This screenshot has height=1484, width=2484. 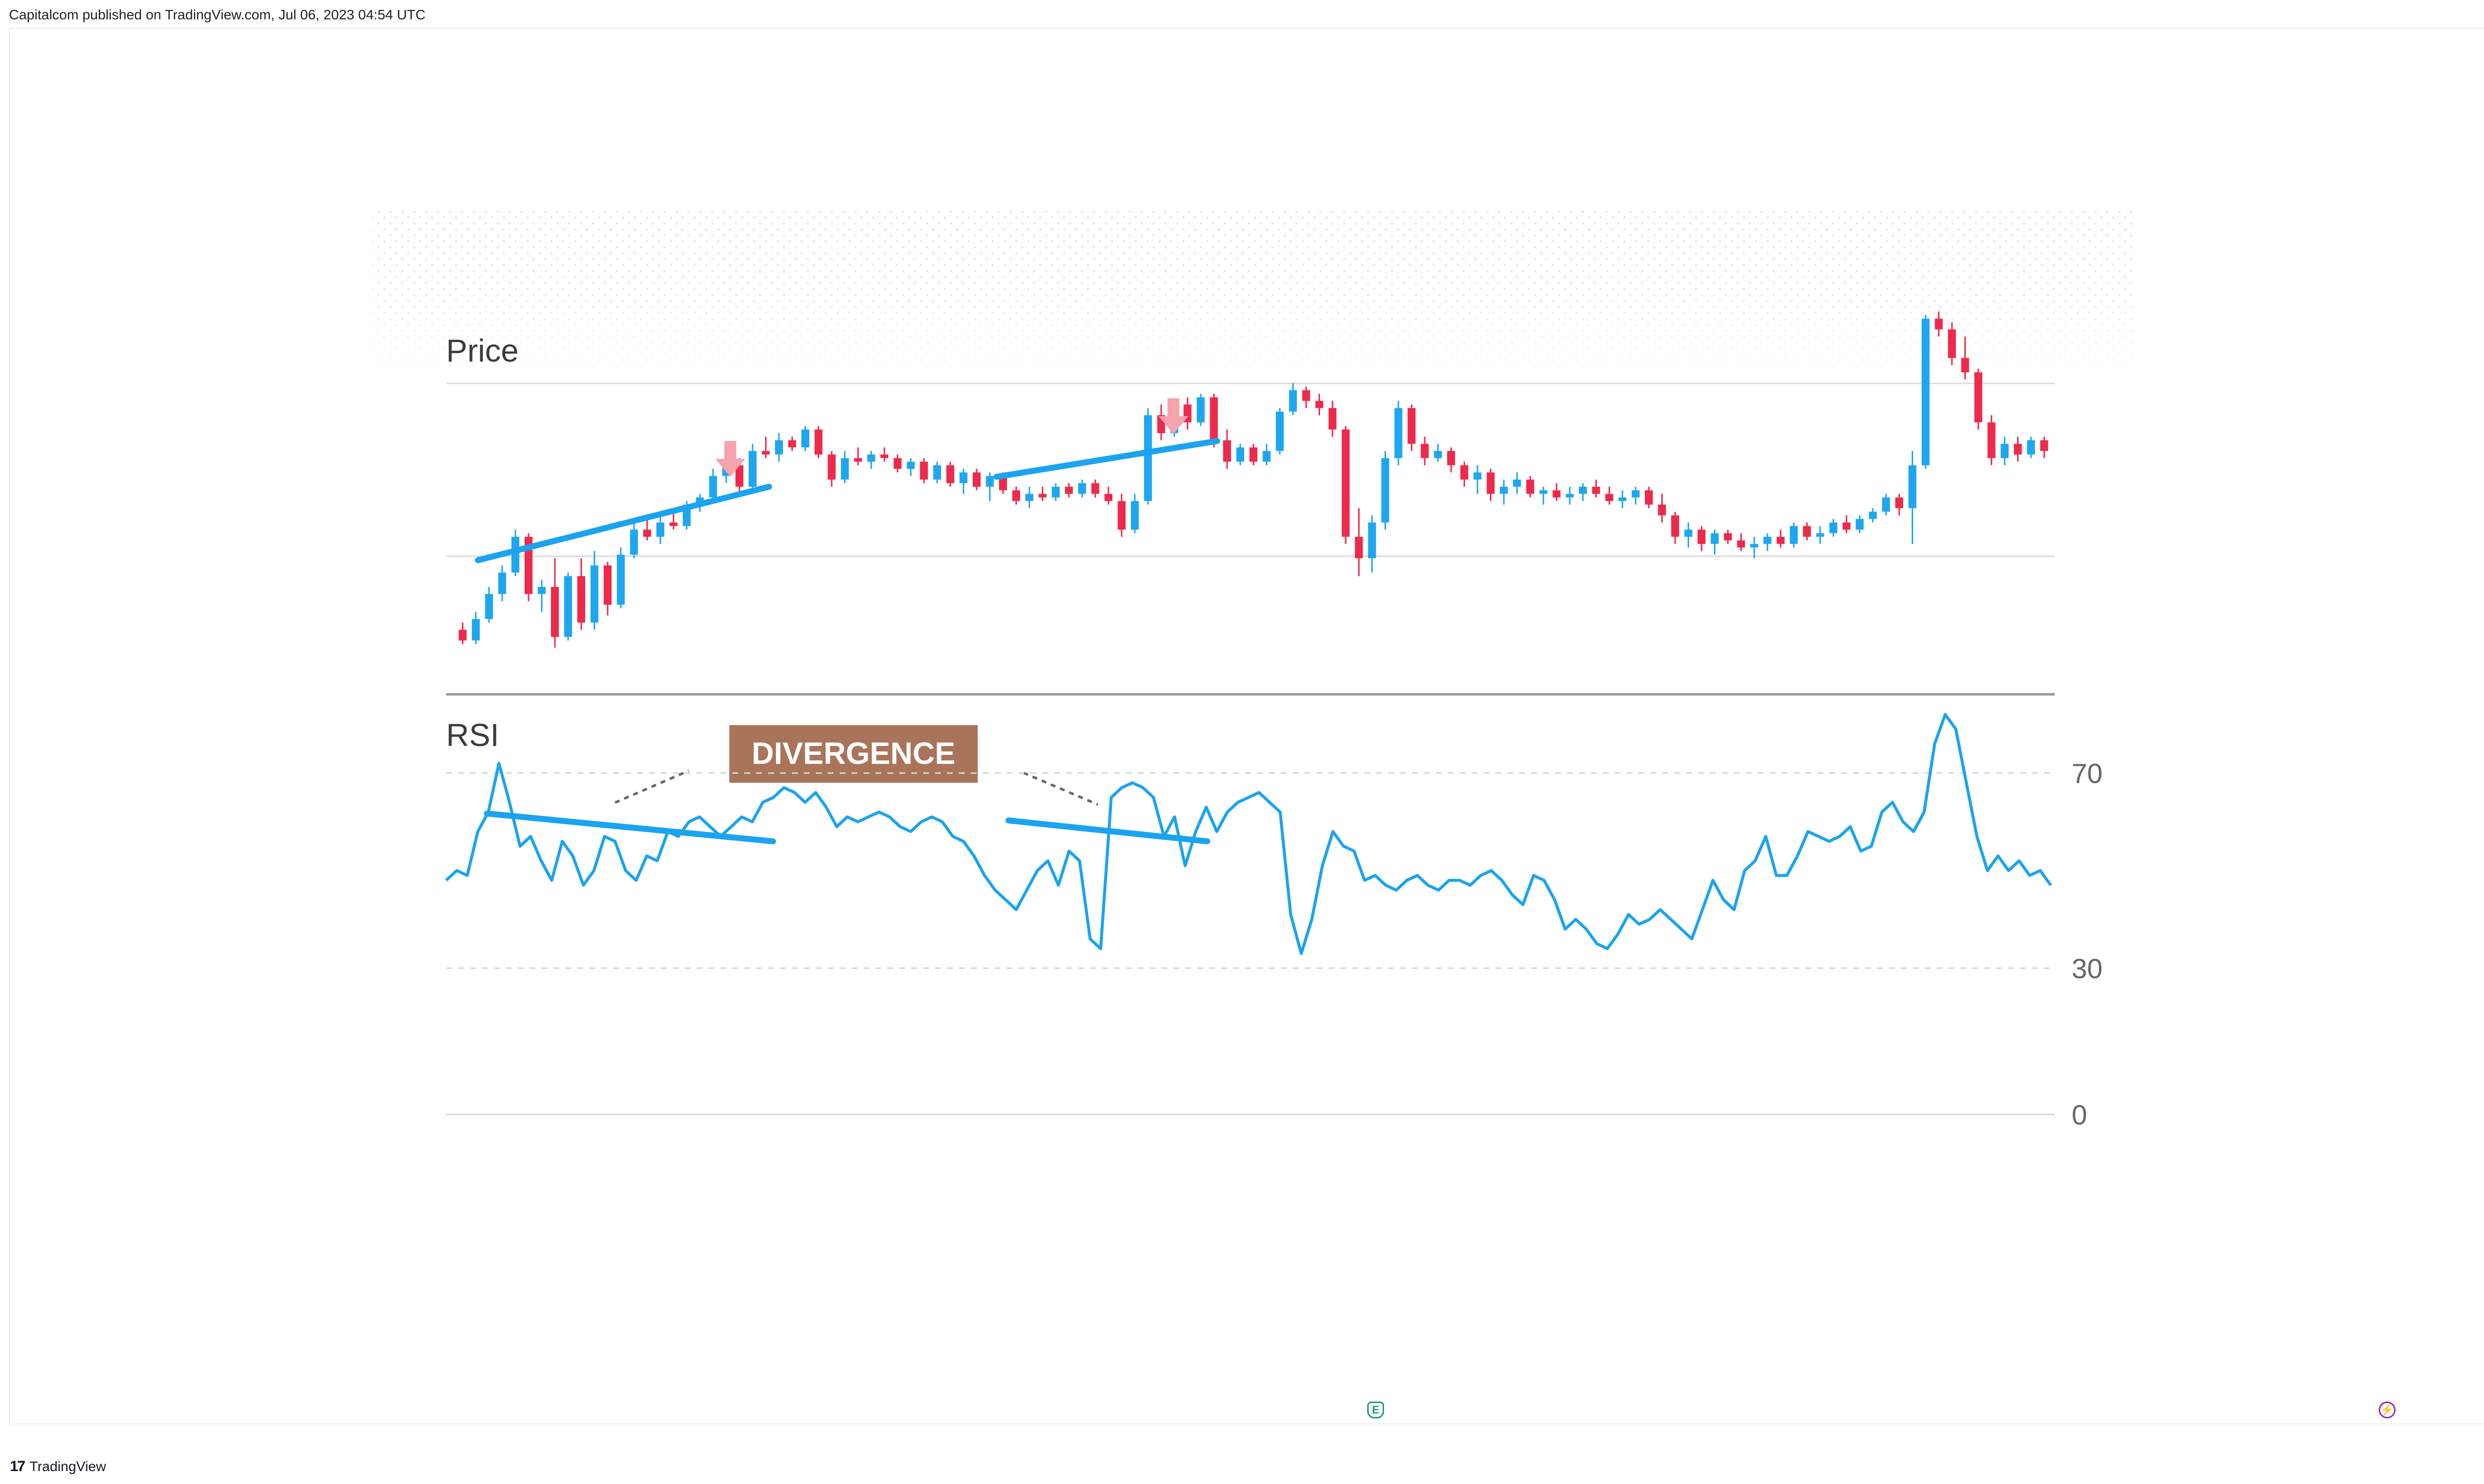 What do you see at coordinates (2087, 943) in the screenshot?
I see `rsi-tick-labels: 70 30 0` at bounding box center [2087, 943].